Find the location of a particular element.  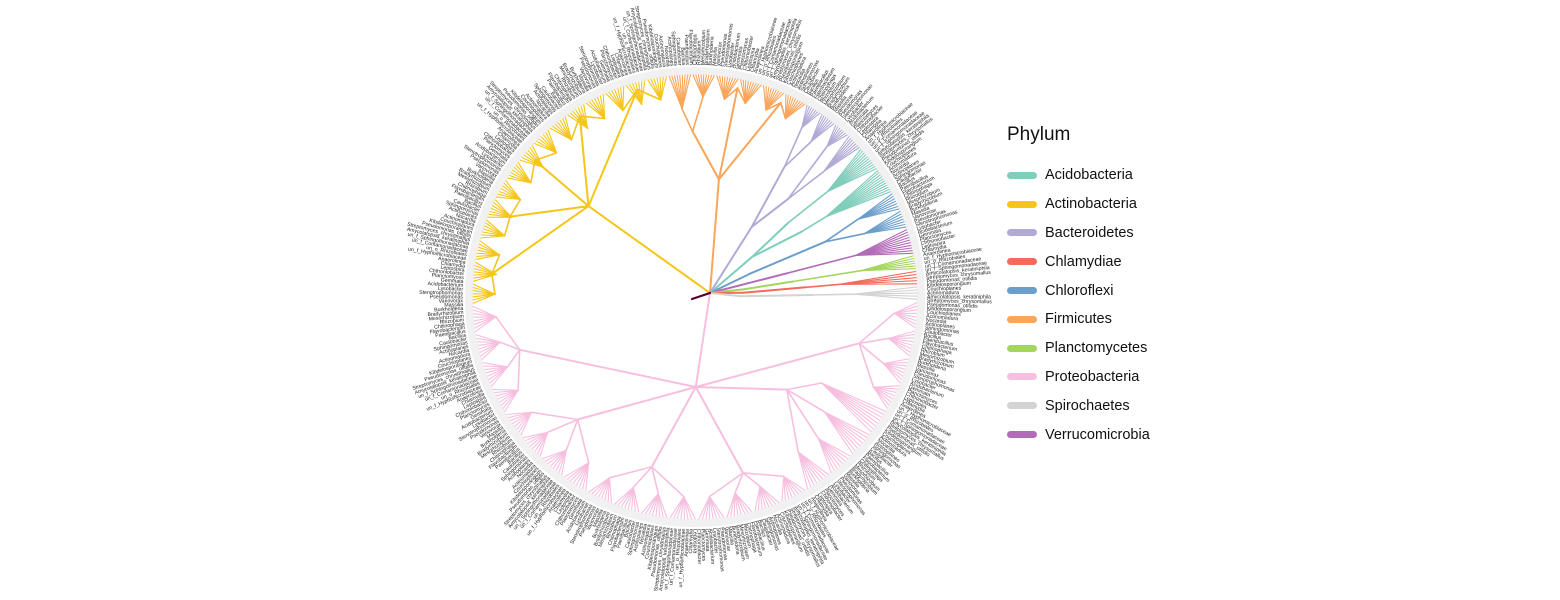

tip-label: Flavobacterium is located at coordinates (690, 47).